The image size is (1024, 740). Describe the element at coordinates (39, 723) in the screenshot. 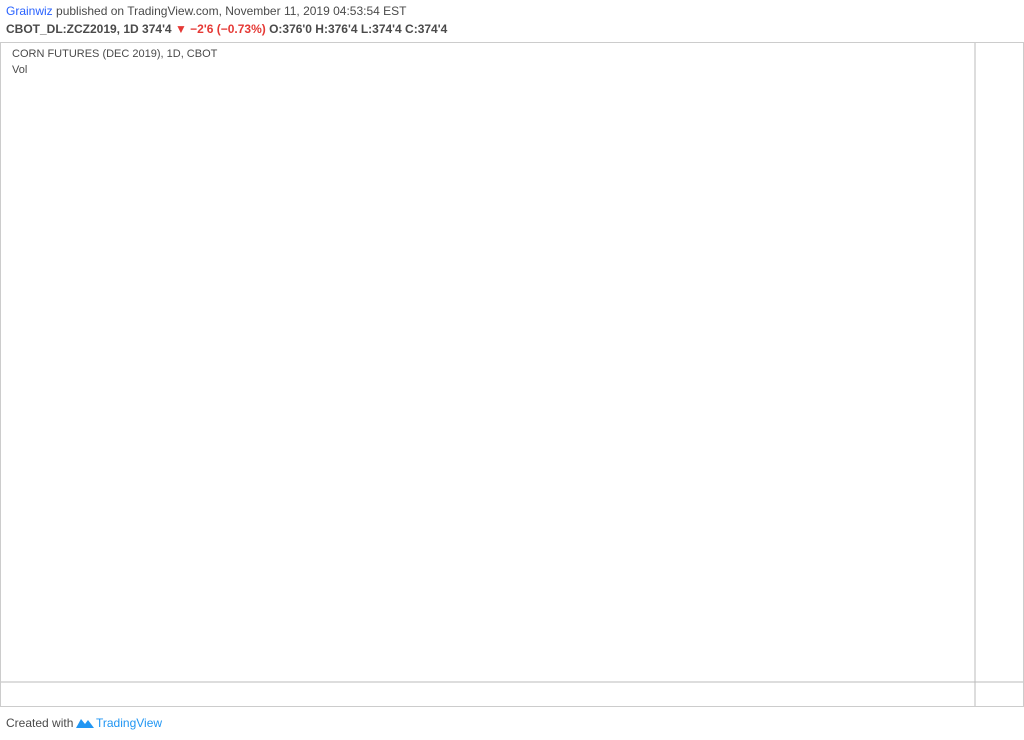

I see `footer-created: Created with` at that location.